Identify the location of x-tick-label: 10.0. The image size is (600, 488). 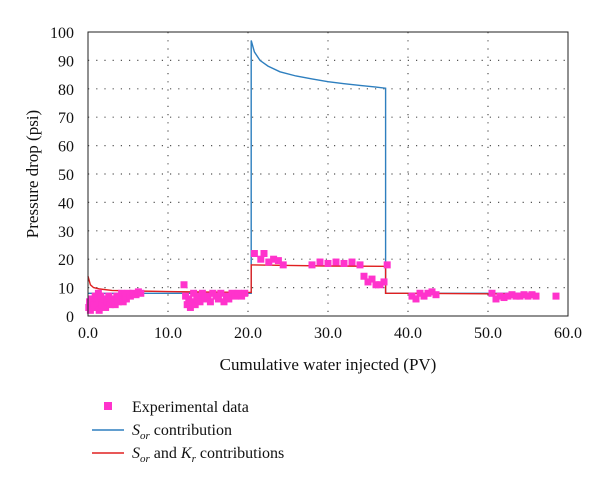
(168, 333).